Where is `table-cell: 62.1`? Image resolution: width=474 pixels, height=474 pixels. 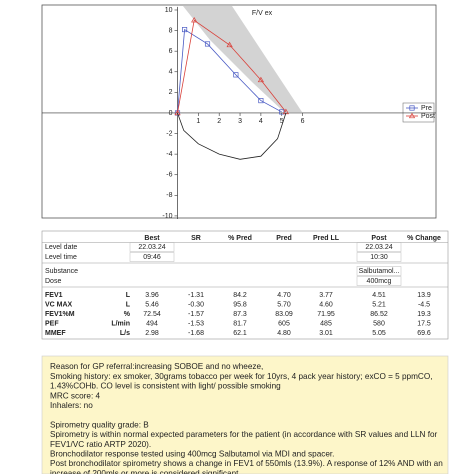
table-cell: 62.1 is located at coordinates (240, 333).